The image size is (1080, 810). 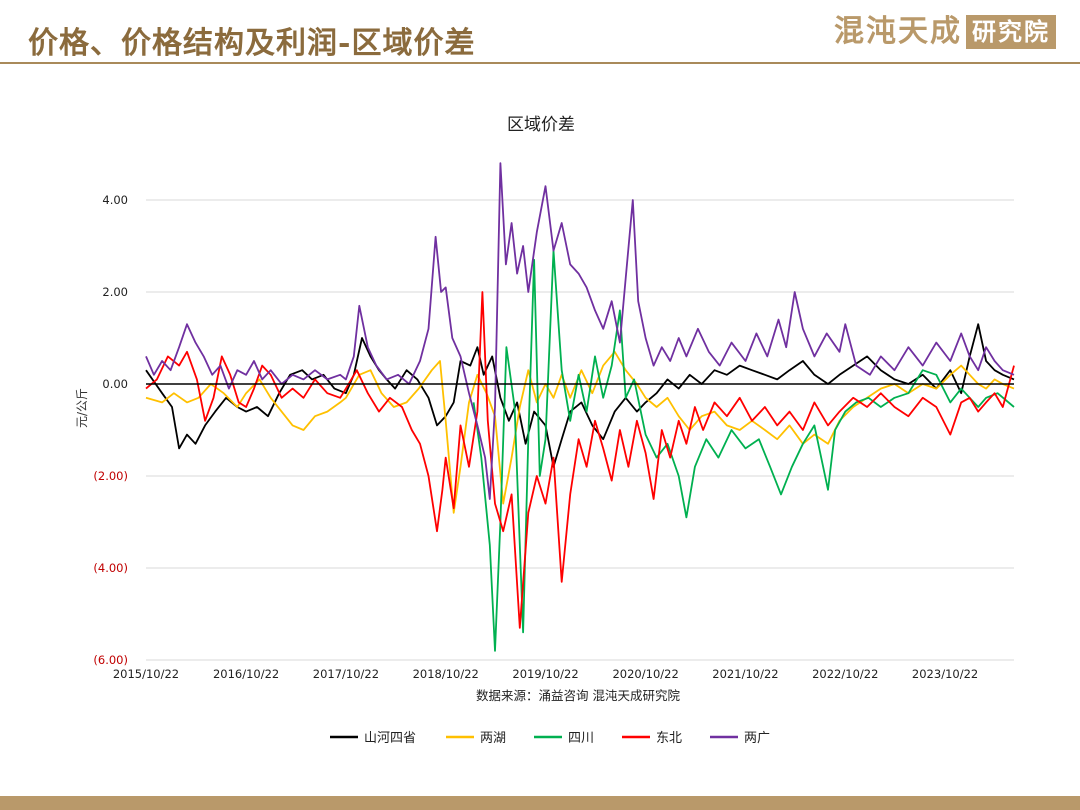 What do you see at coordinates (740, 738) in the screenshot?
I see `legend-item: 两广` at bounding box center [740, 738].